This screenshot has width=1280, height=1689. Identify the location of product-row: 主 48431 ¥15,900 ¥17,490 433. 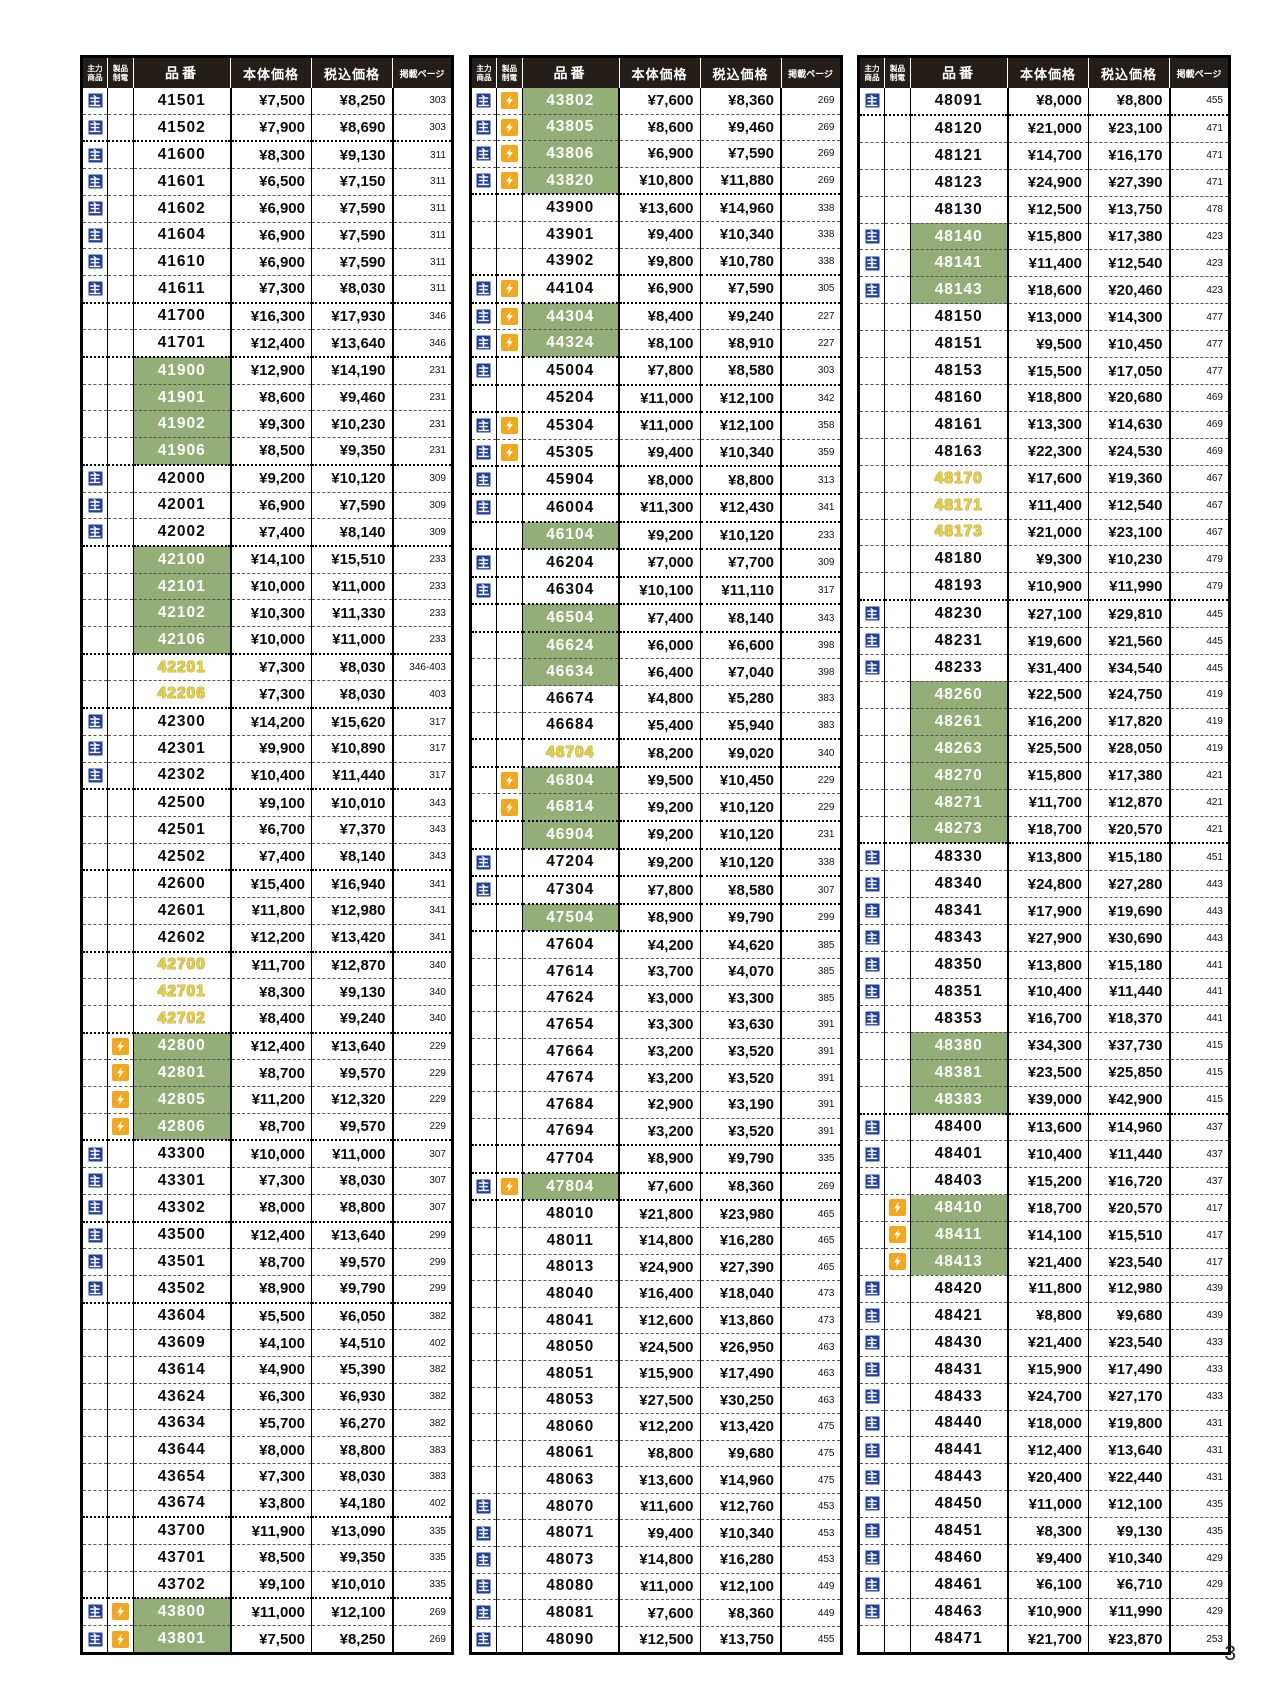
(1044, 1369).